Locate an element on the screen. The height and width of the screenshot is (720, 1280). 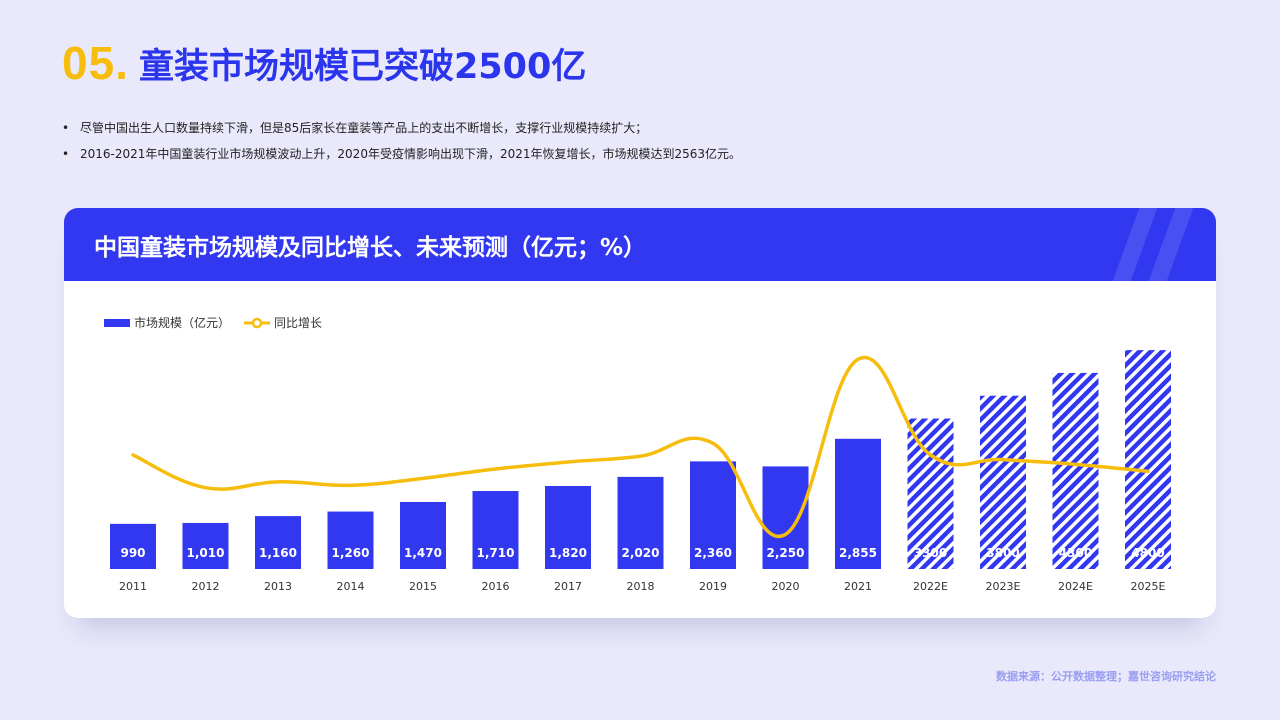
x-tick-label: 2012 is located at coordinates (206, 586).